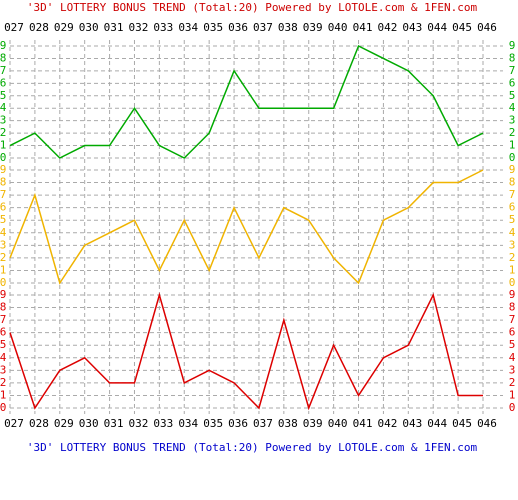 The image size is (518, 500). Describe the element at coordinates (288, 27) in the screenshot. I see `x-tick-label-top: 038` at that location.